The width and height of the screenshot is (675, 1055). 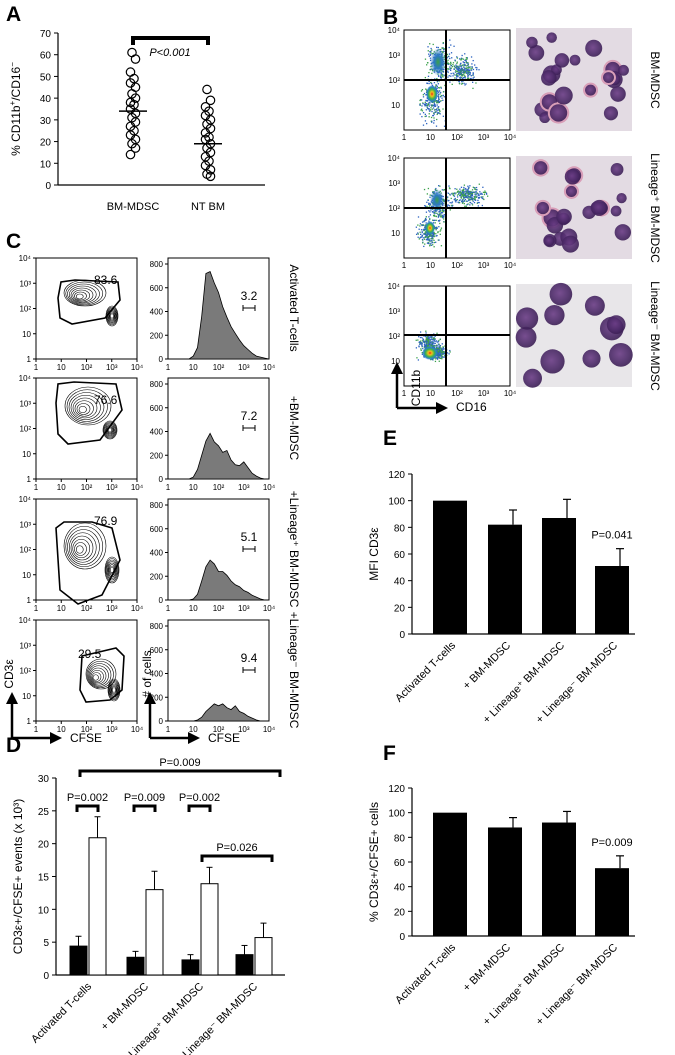 What do you see at coordinates (157, 650) in the screenshot?
I see `c-hist-ytick-label: 600` at bounding box center [157, 650].